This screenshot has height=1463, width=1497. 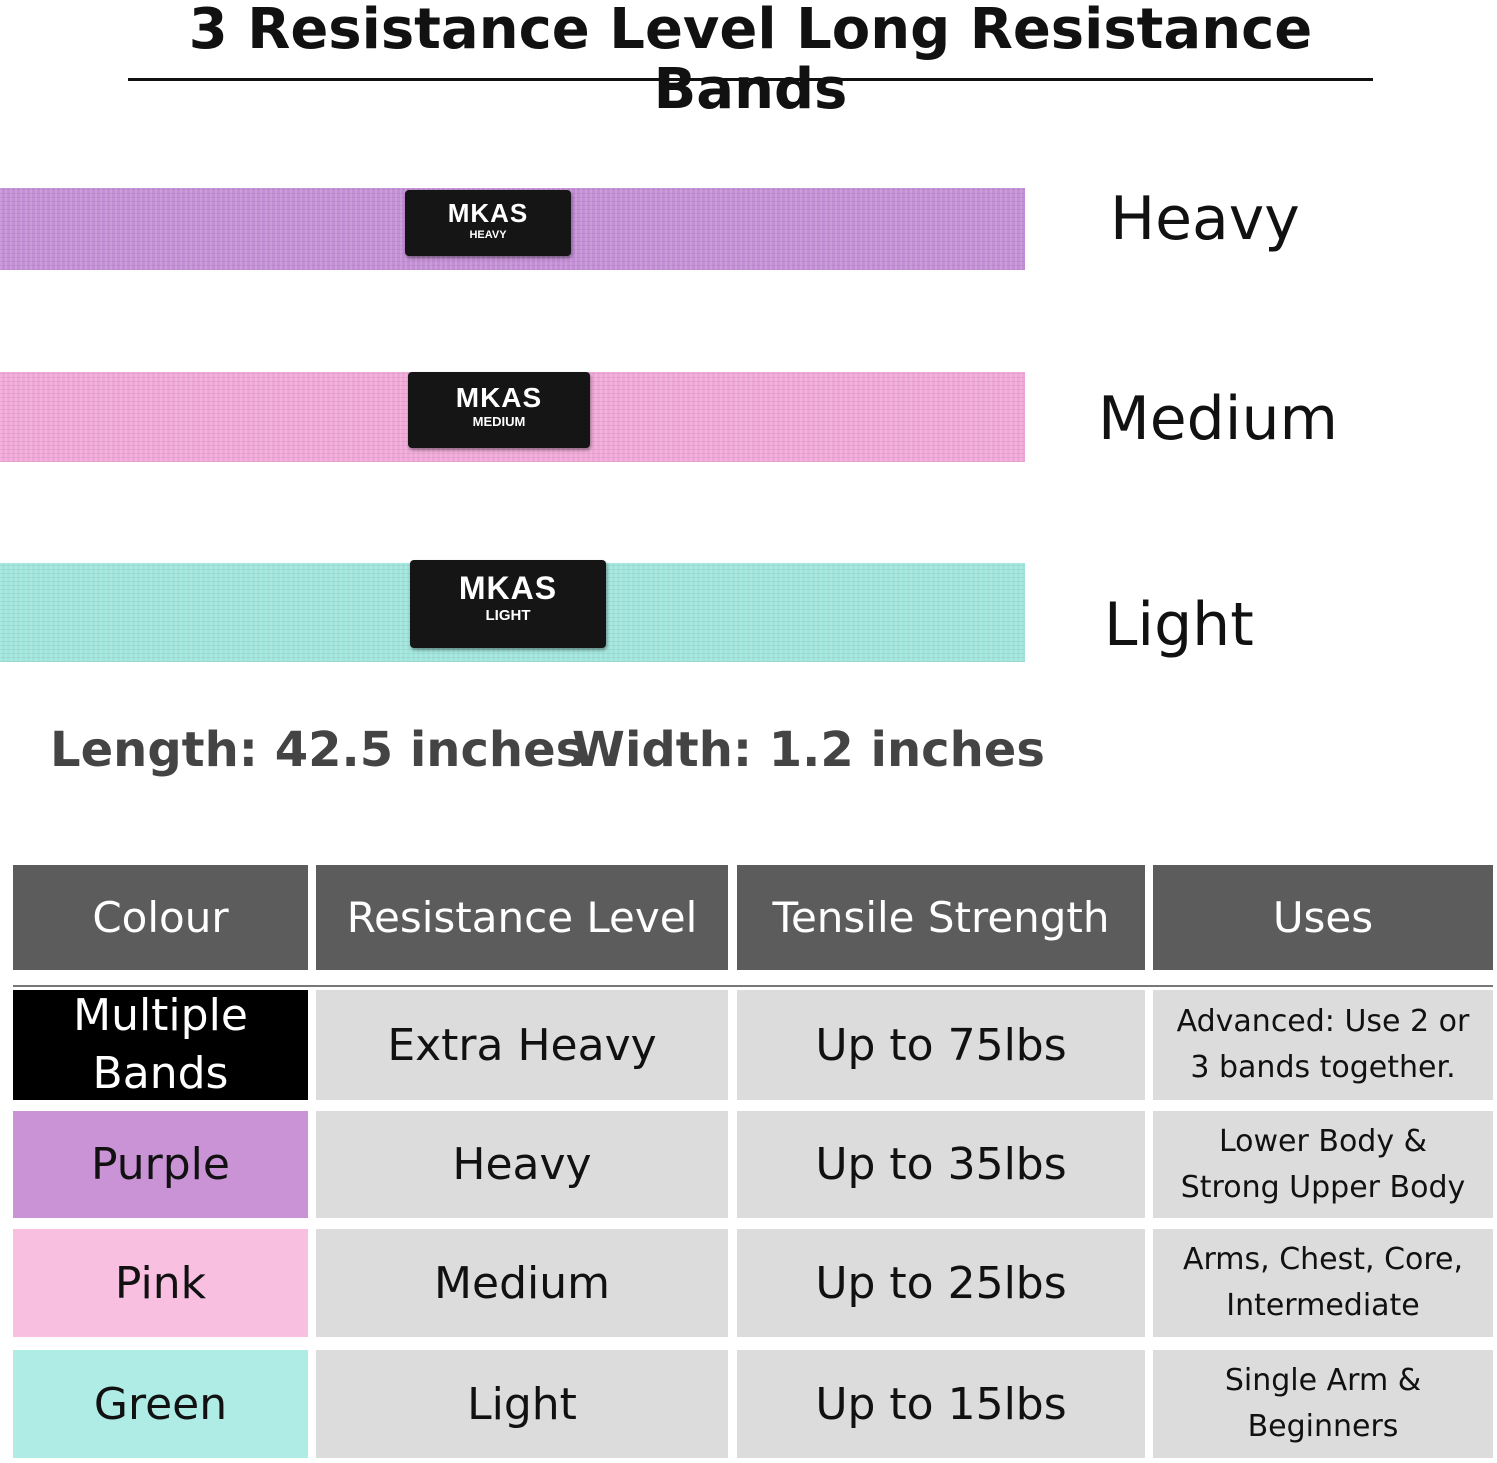 What do you see at coordinates (522, 1164) in the screenshot?
I see `table-cell-level: Heavy` at bounding box center [522, 1164].